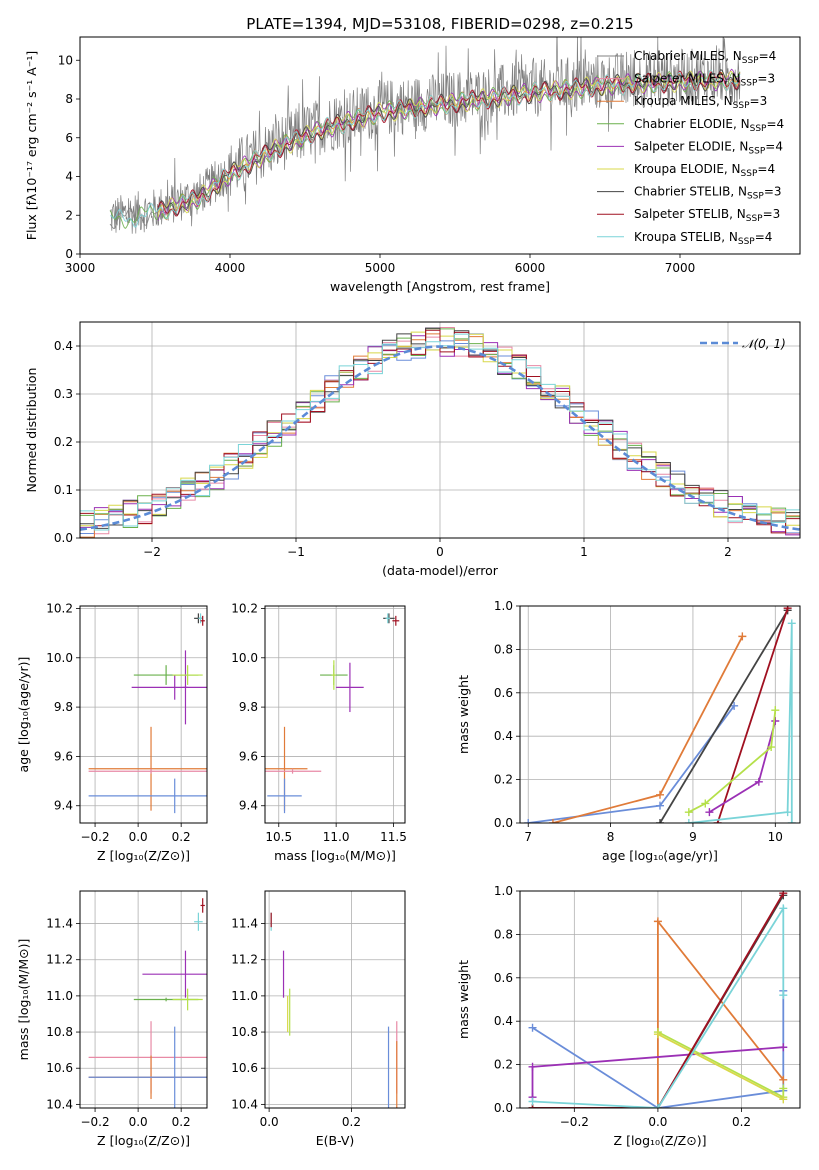 The width and height of the screenshot is (819, 1170). Describe the element at coordinates (584, 552) in the screenshot. I see `x-tick-label: 1` at that location.